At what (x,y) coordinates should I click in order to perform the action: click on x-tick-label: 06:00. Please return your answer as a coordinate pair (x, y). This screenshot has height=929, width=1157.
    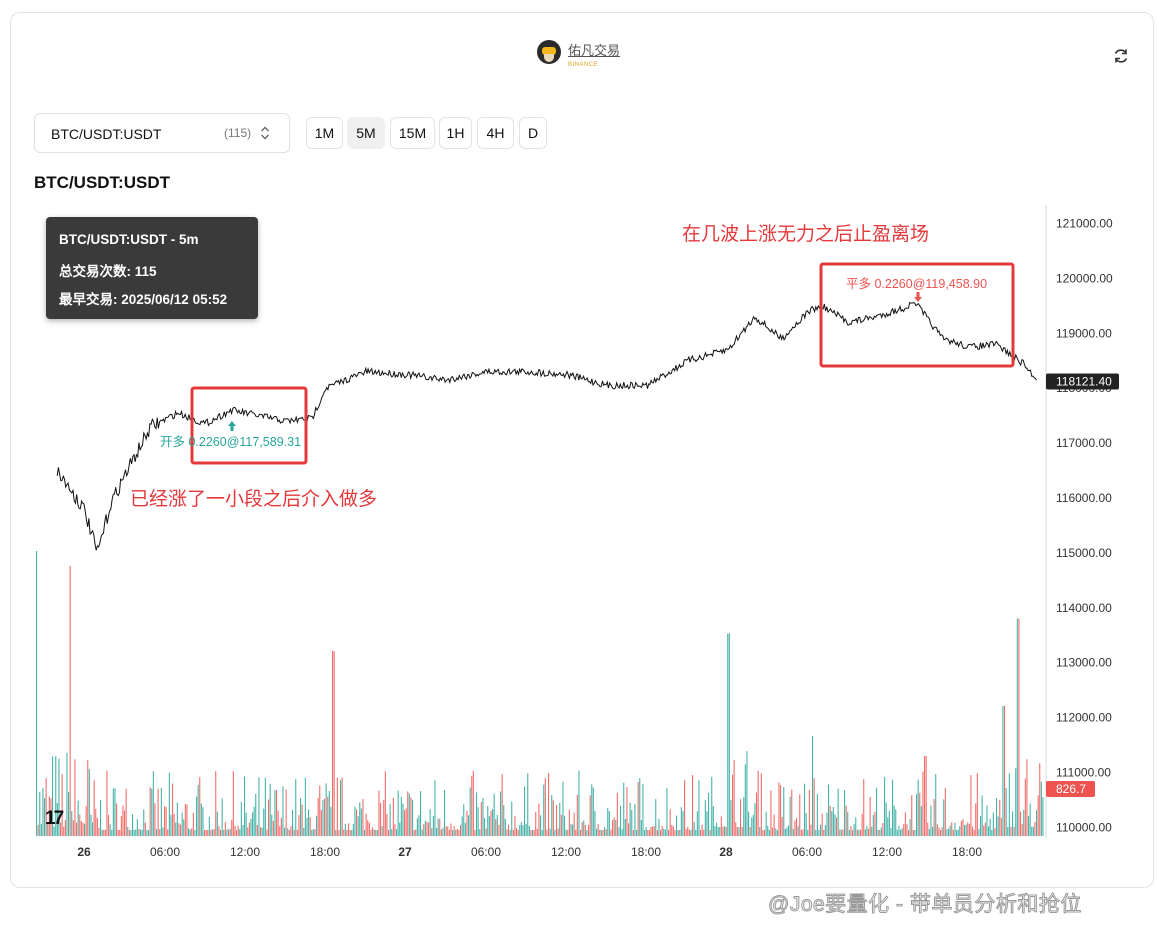
    Looking at the image, I should click on (807, 852).